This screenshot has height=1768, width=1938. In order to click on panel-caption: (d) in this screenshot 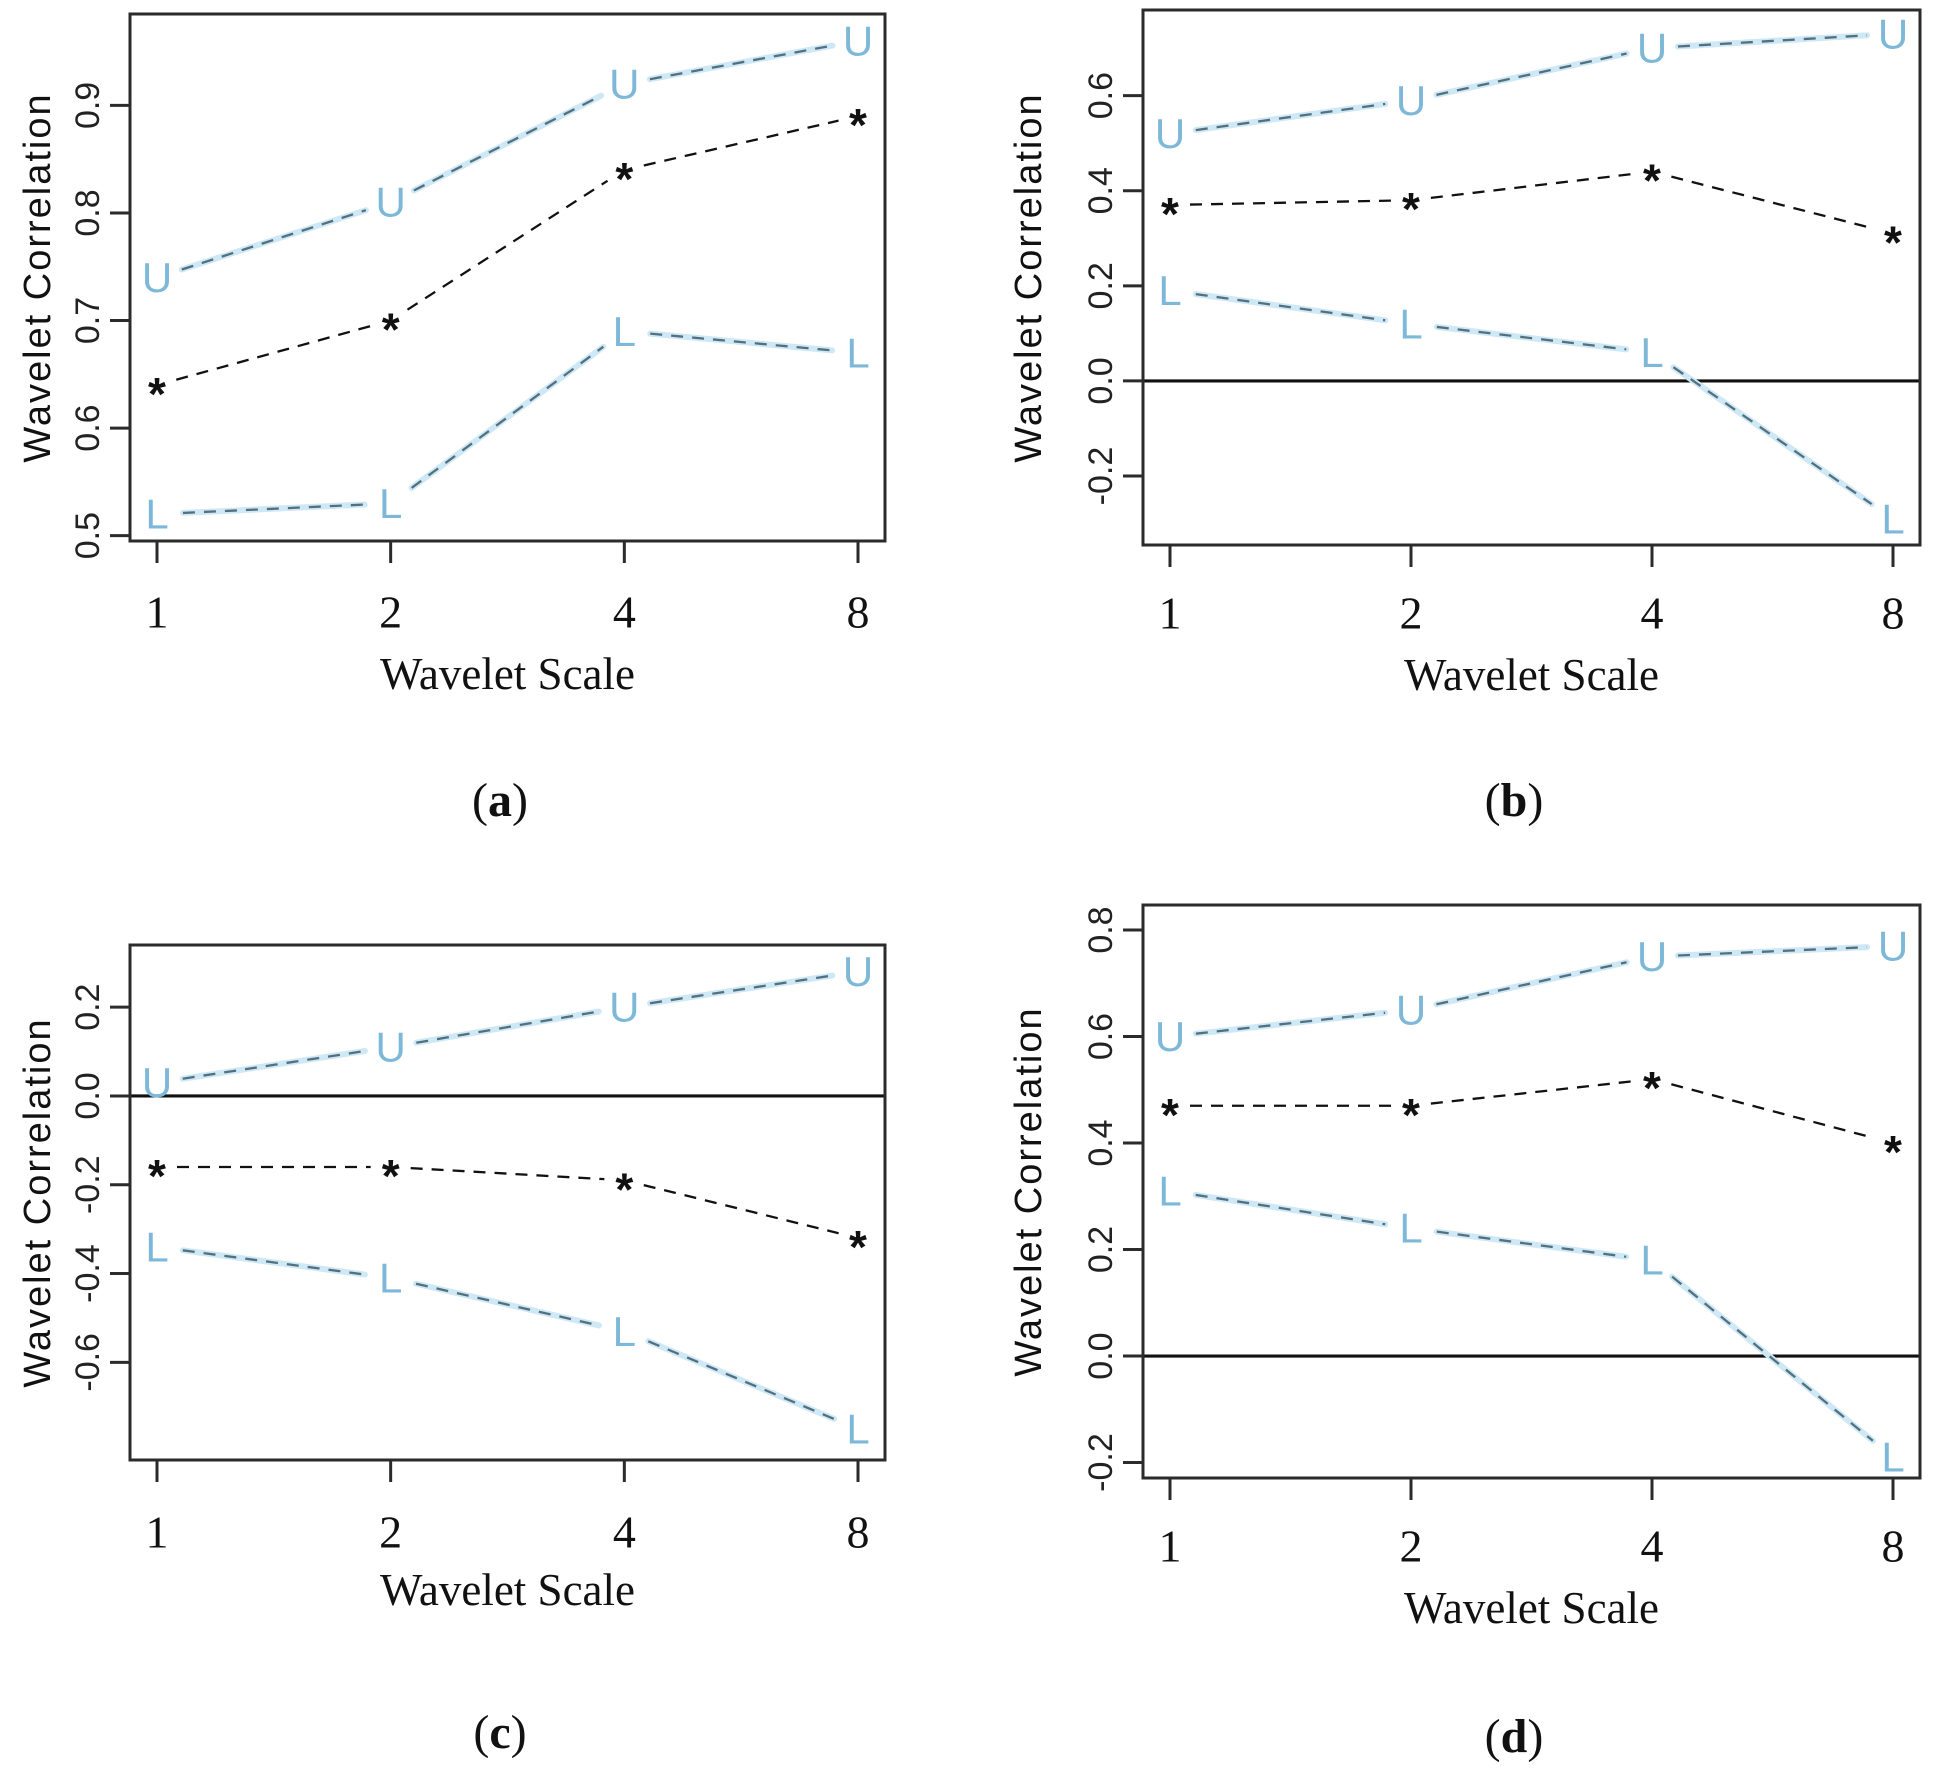, I will do `click(1514, 1736)`.